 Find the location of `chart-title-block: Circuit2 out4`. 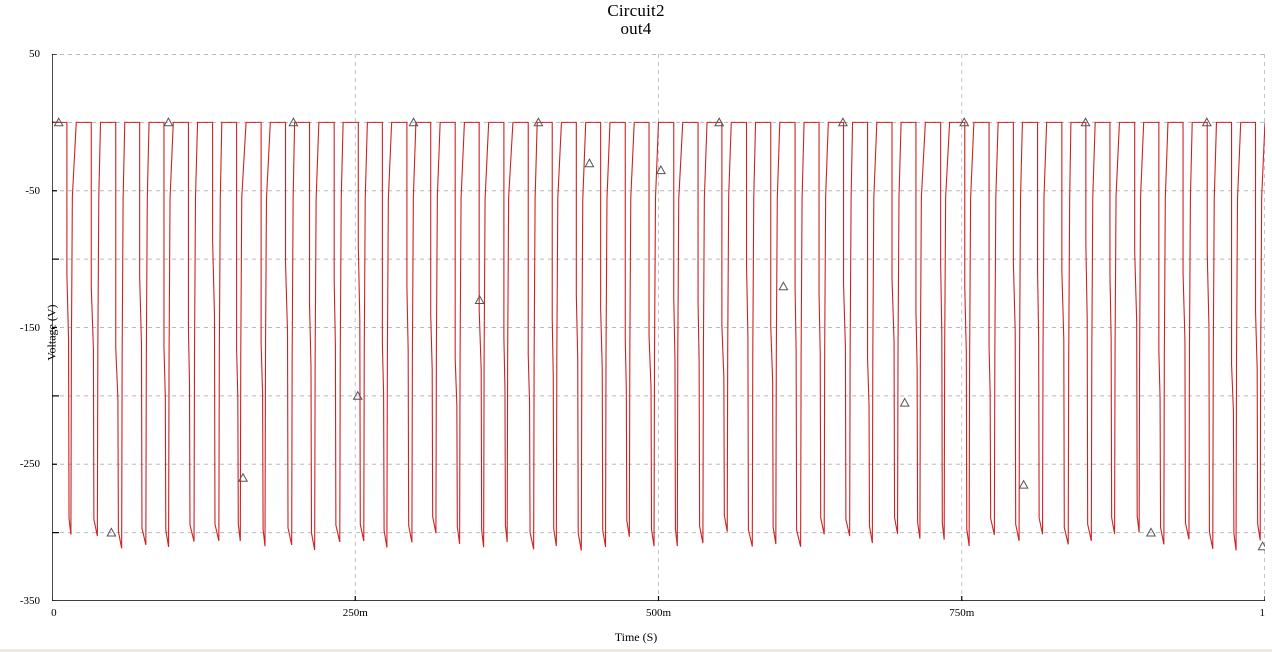

chart-title-block: Circuit2 out4 is located at coordinates (636, 20).